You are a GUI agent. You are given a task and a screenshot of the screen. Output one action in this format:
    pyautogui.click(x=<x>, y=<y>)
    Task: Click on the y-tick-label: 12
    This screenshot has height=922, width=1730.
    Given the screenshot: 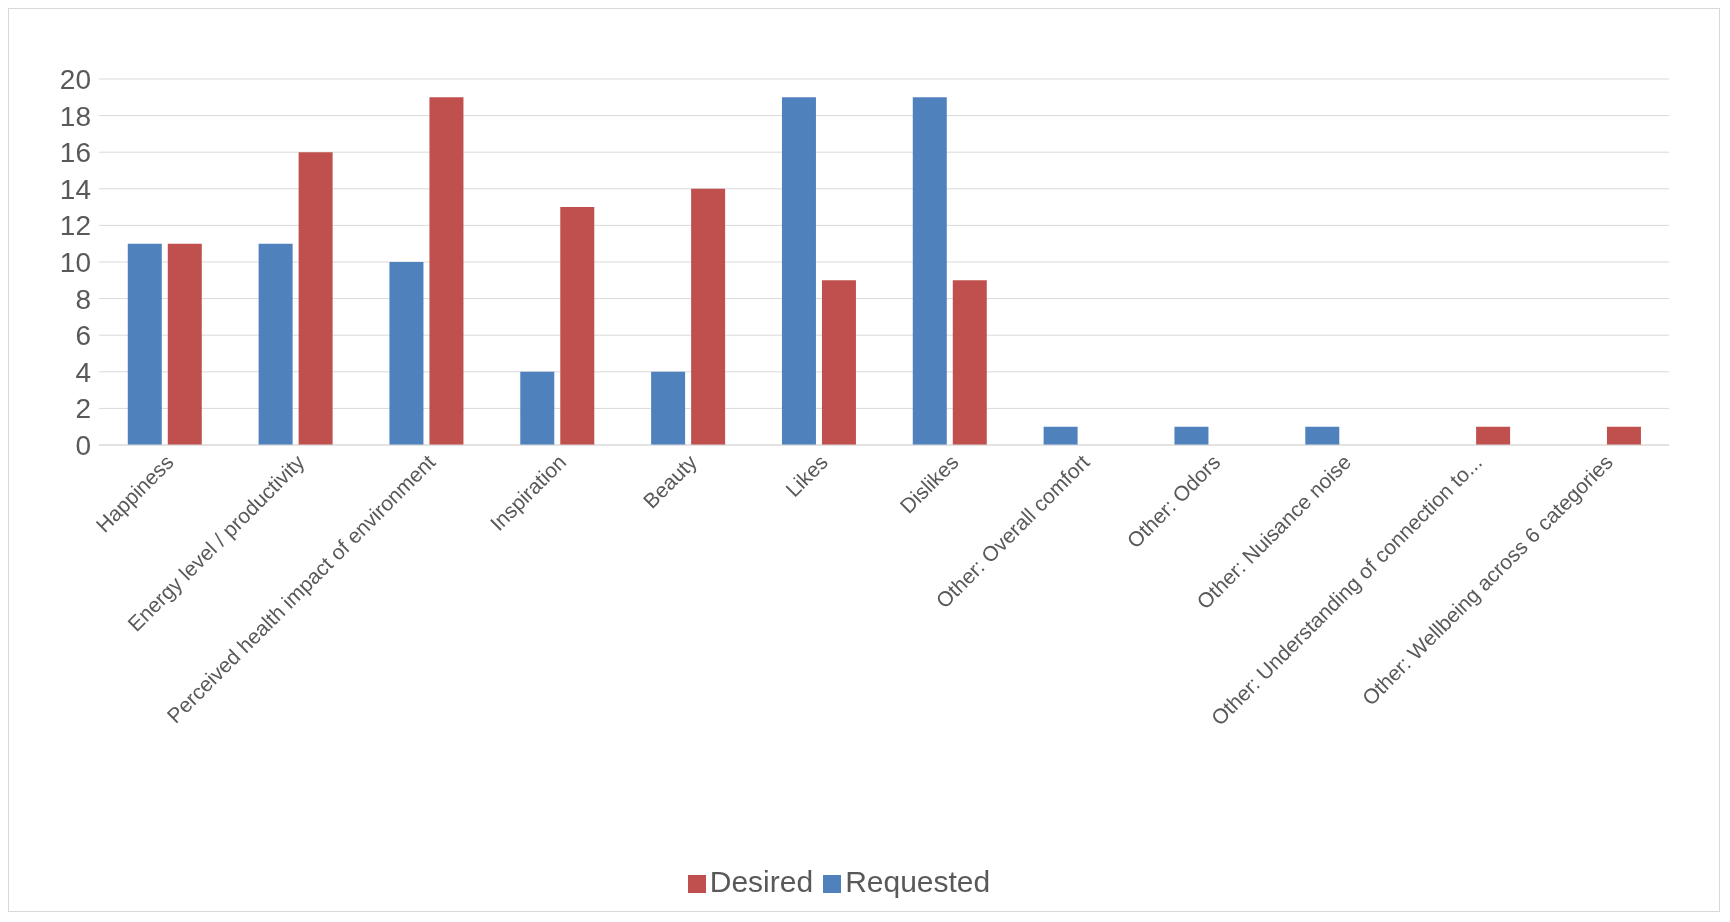 What is the action you would take?
    pyautogui.click(x=75, y=226)
    